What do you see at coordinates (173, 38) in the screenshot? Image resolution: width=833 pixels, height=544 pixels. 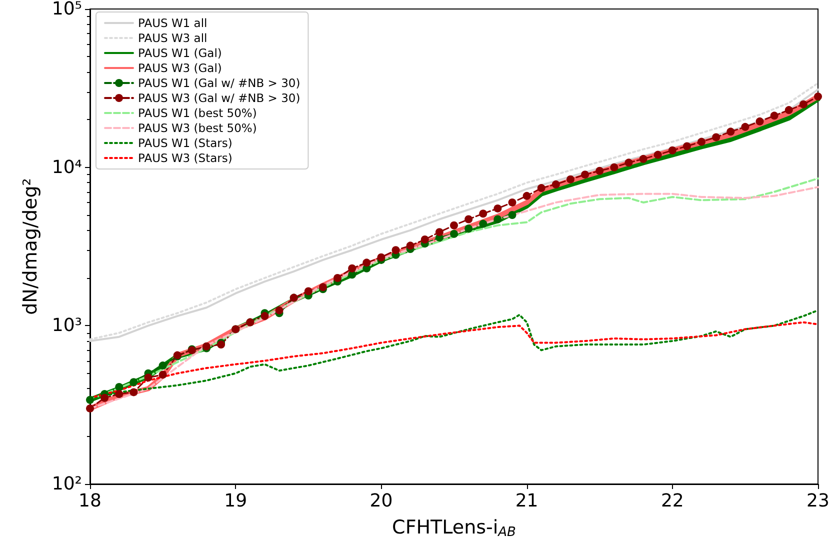 I see `legend-label: PAUS W3 all` at bounding box center [173, 38].